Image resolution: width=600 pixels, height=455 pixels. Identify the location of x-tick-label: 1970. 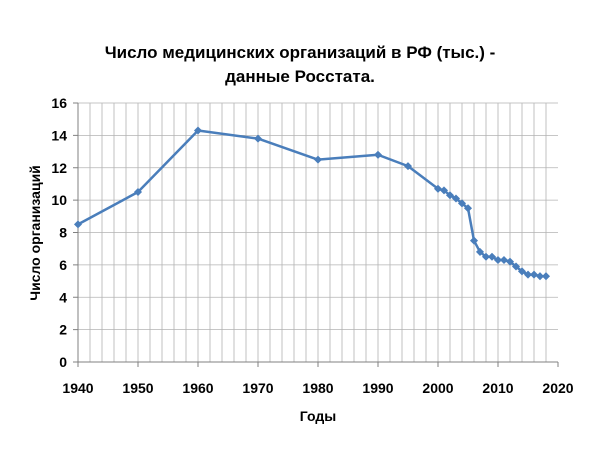
(257, 388).